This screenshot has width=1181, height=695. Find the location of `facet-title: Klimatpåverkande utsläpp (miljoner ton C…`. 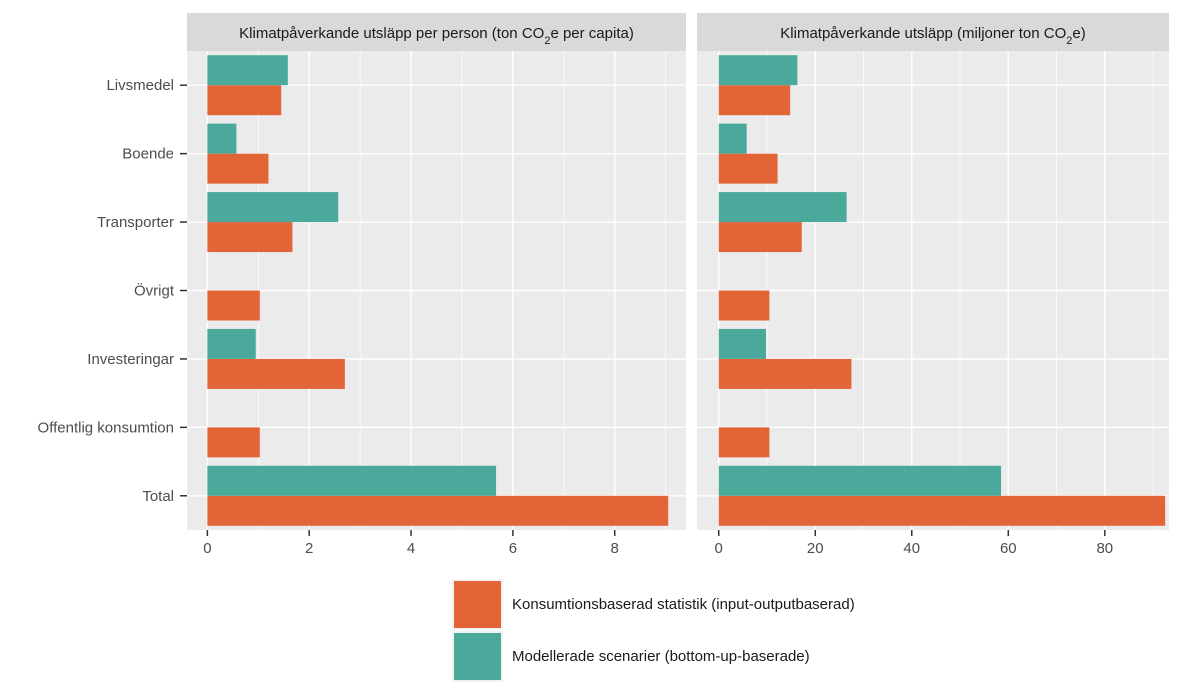

facet-title: Klimatpåverkande utsläpp (miljoner ton C… is located at coordinates (932, 36).